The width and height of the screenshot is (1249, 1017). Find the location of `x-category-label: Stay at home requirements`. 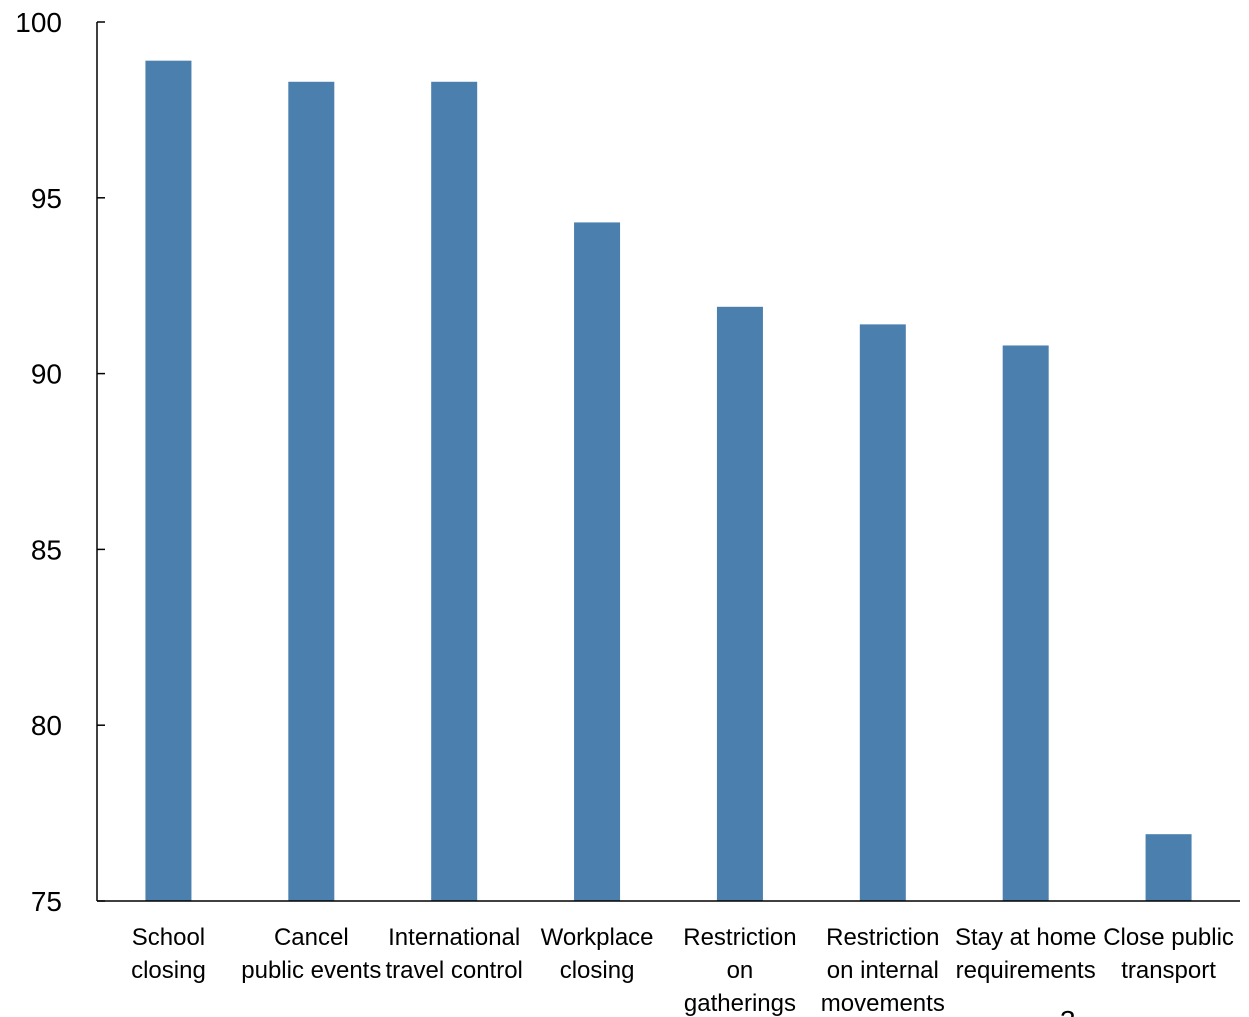

x-category-label: Stay at home requirements is located at coordinates (1025, 954).